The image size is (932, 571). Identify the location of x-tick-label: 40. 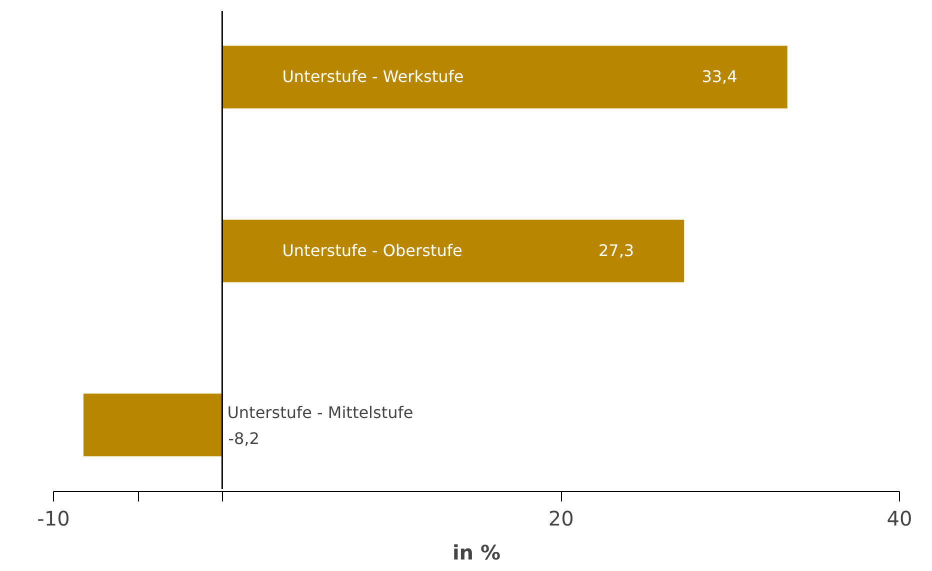
(899, 518).